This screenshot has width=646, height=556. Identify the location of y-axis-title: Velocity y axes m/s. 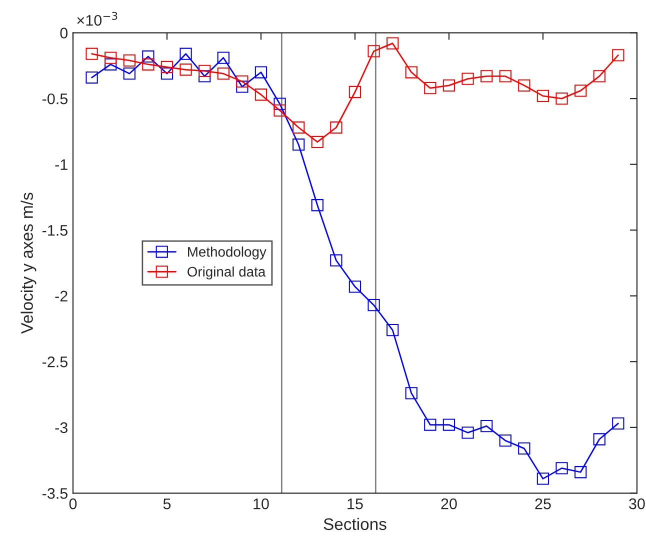
(28, 263).